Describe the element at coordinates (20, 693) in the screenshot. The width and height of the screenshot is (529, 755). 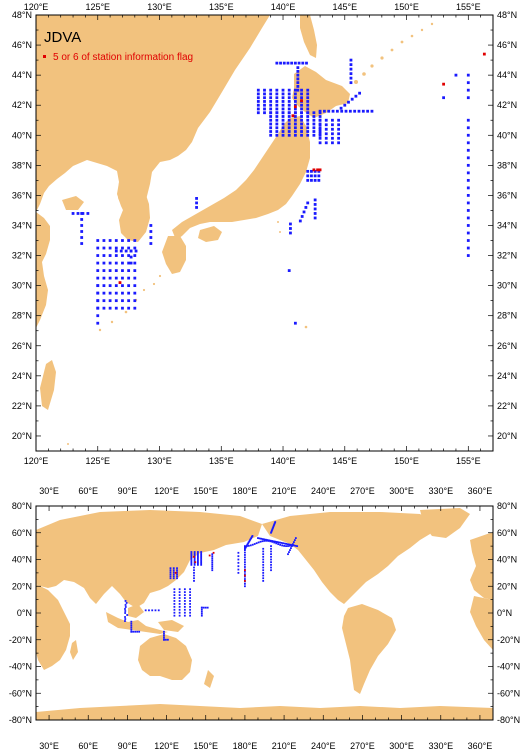
I see `bottom-lat-label: -60°N` at that location.